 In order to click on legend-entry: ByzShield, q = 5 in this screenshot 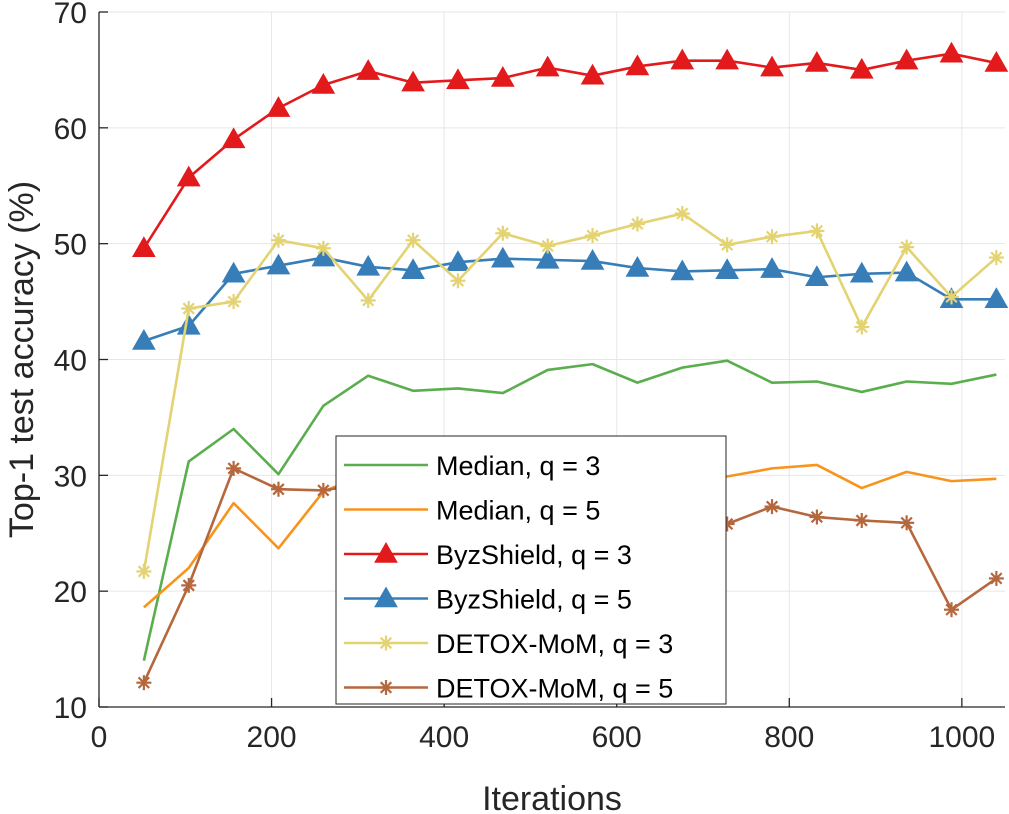, I will do `click(488, 600)`.